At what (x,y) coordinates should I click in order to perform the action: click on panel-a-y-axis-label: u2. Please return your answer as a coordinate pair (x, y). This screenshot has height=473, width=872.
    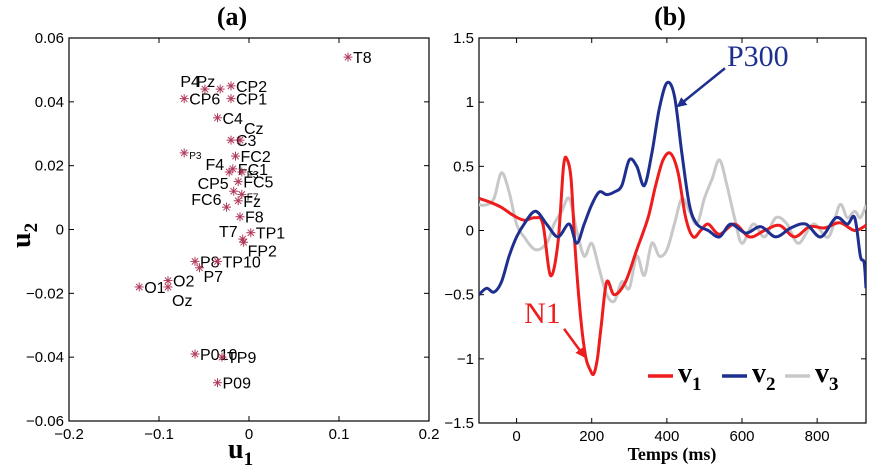
    Looking at the image, I should click on (24, 235).